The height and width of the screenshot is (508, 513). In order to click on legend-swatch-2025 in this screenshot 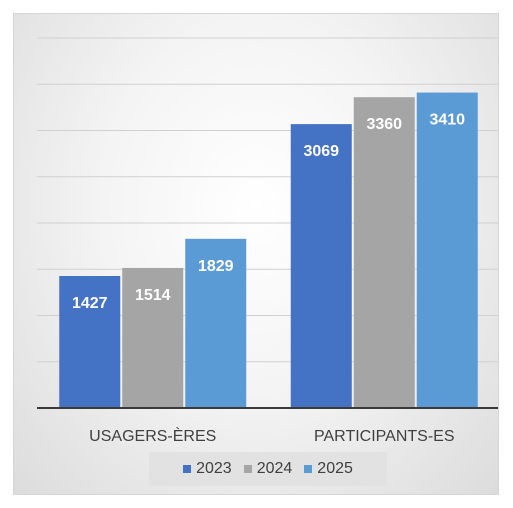, I will do `click(308, 469)`.